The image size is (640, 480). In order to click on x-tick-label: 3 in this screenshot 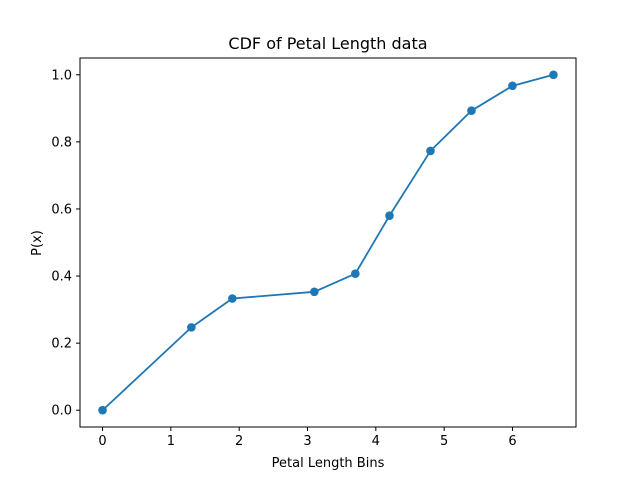, I will do `click(307, 441)`.